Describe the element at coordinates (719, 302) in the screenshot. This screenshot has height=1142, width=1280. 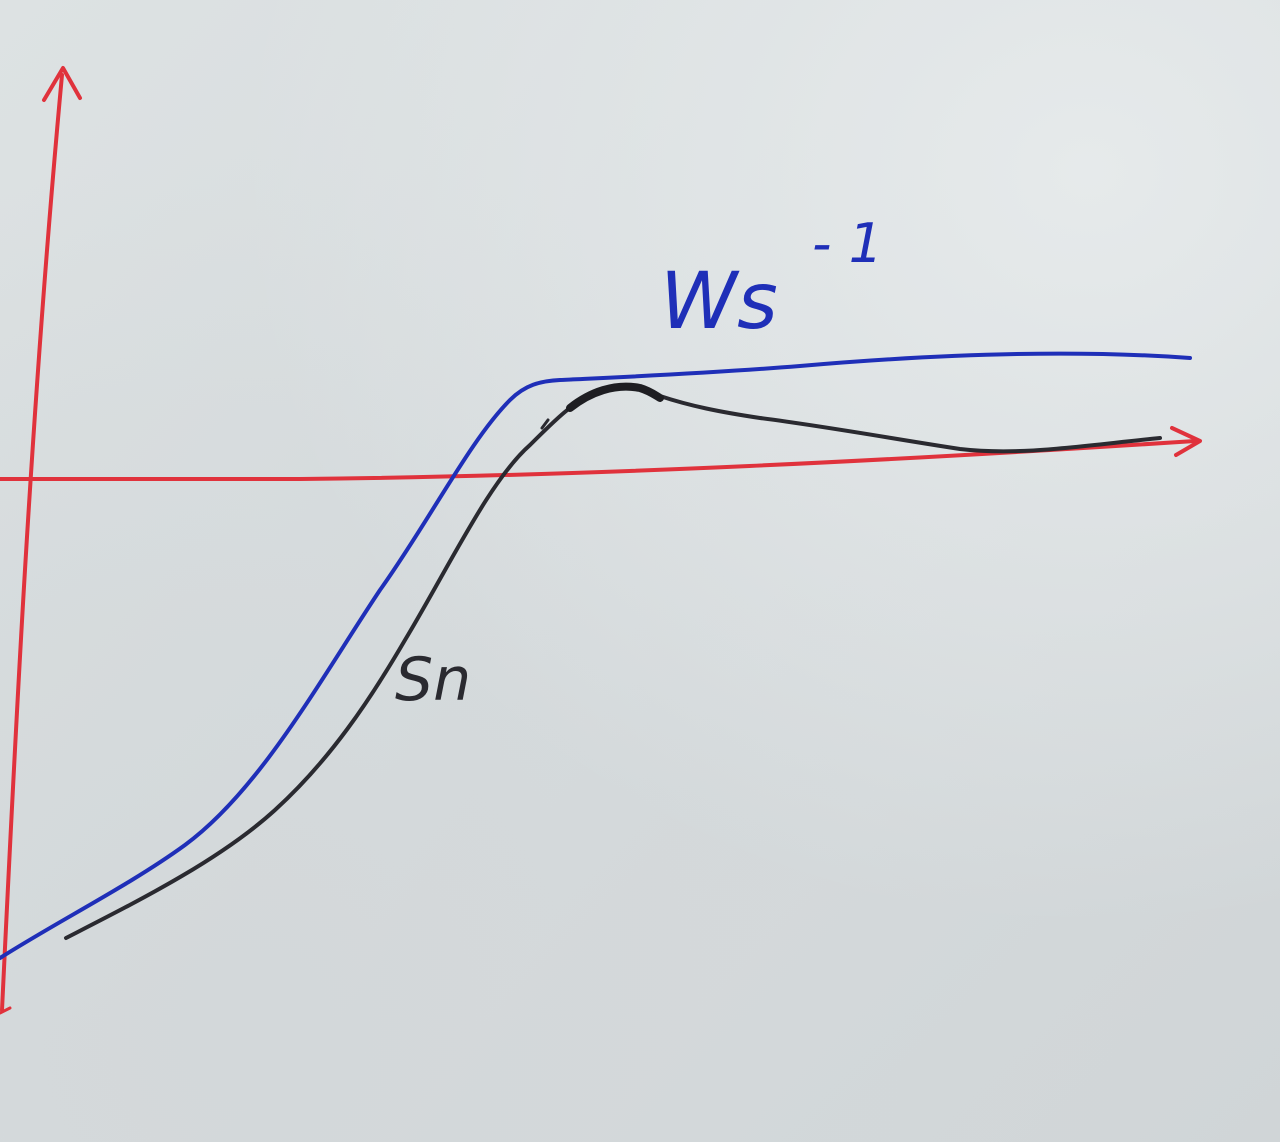
I see `ws-label-text: Ws` at that location.